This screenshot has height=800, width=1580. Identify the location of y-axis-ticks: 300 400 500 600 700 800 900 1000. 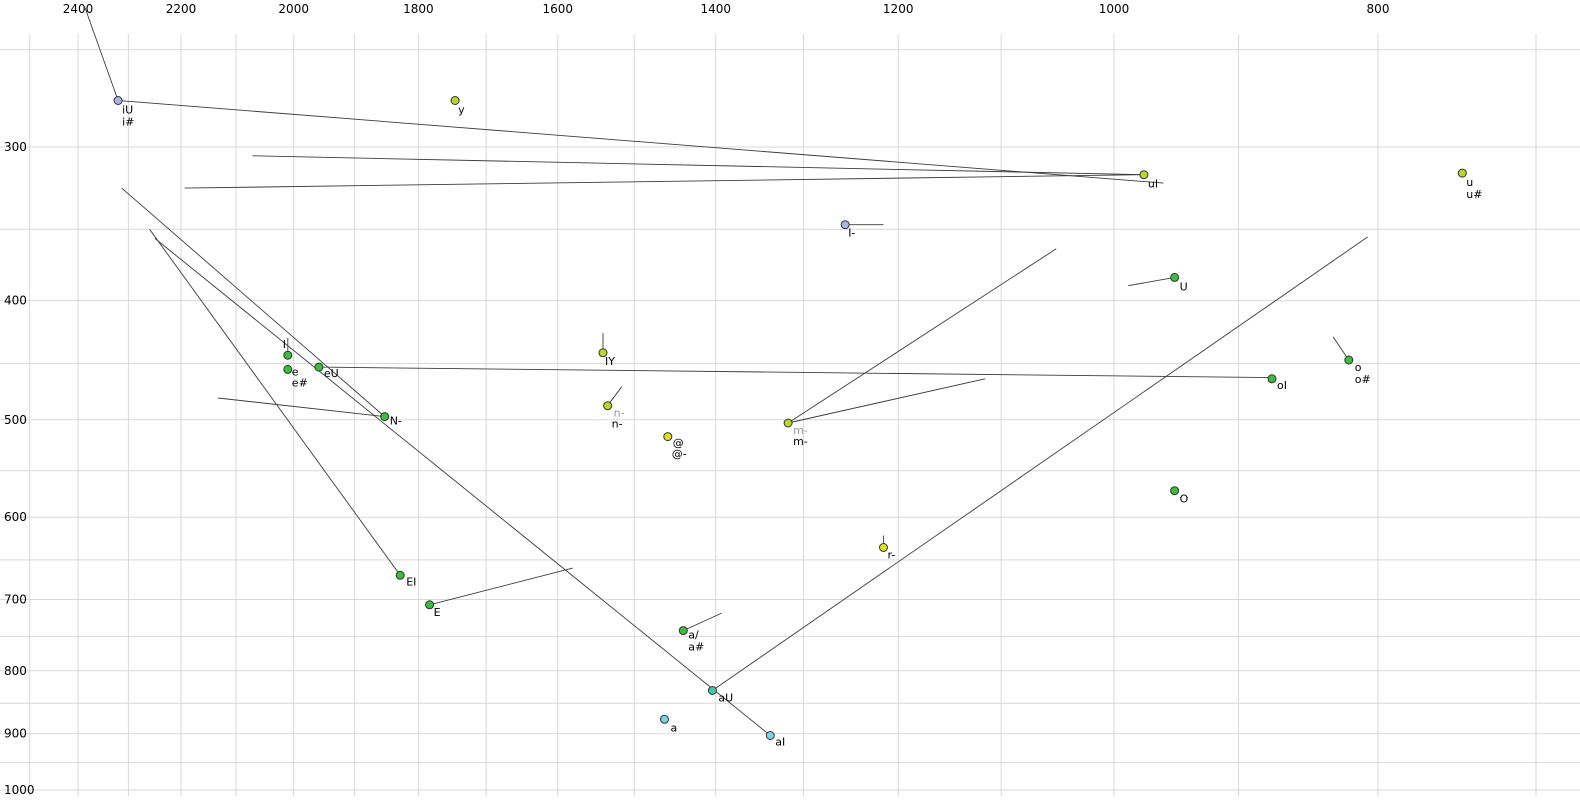
(19, 468).